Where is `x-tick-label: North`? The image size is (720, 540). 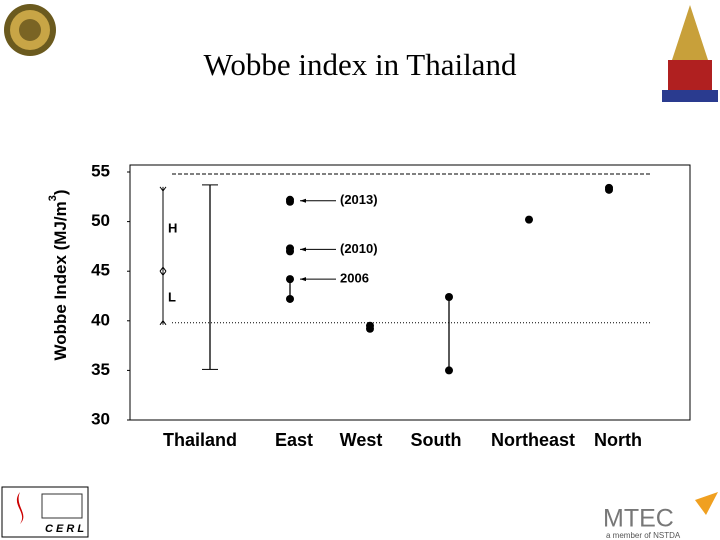 x-tick-label: North is located at coordinates (618, 440).